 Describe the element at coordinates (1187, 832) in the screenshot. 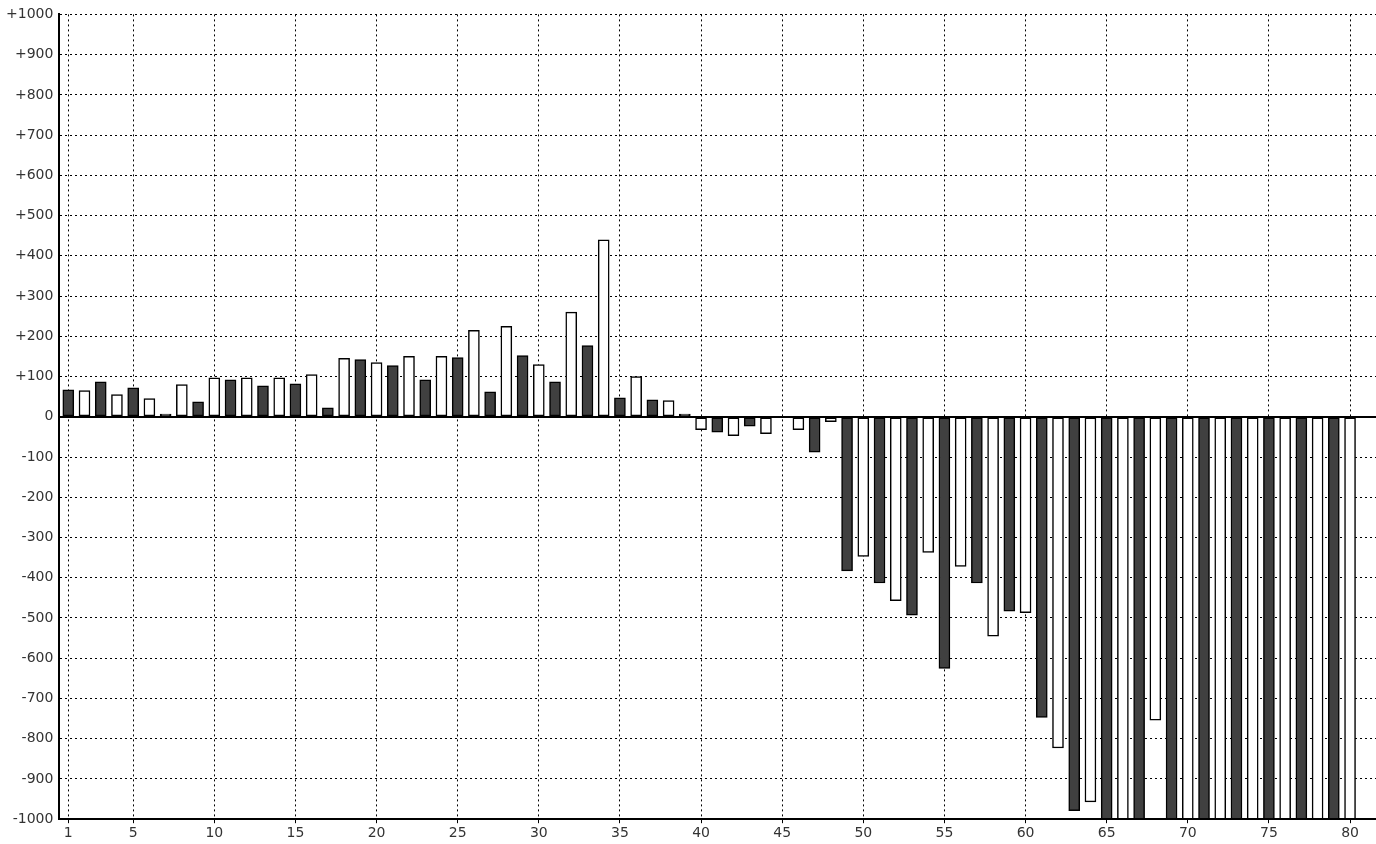

I see `x-tick-label: 70` at that location.